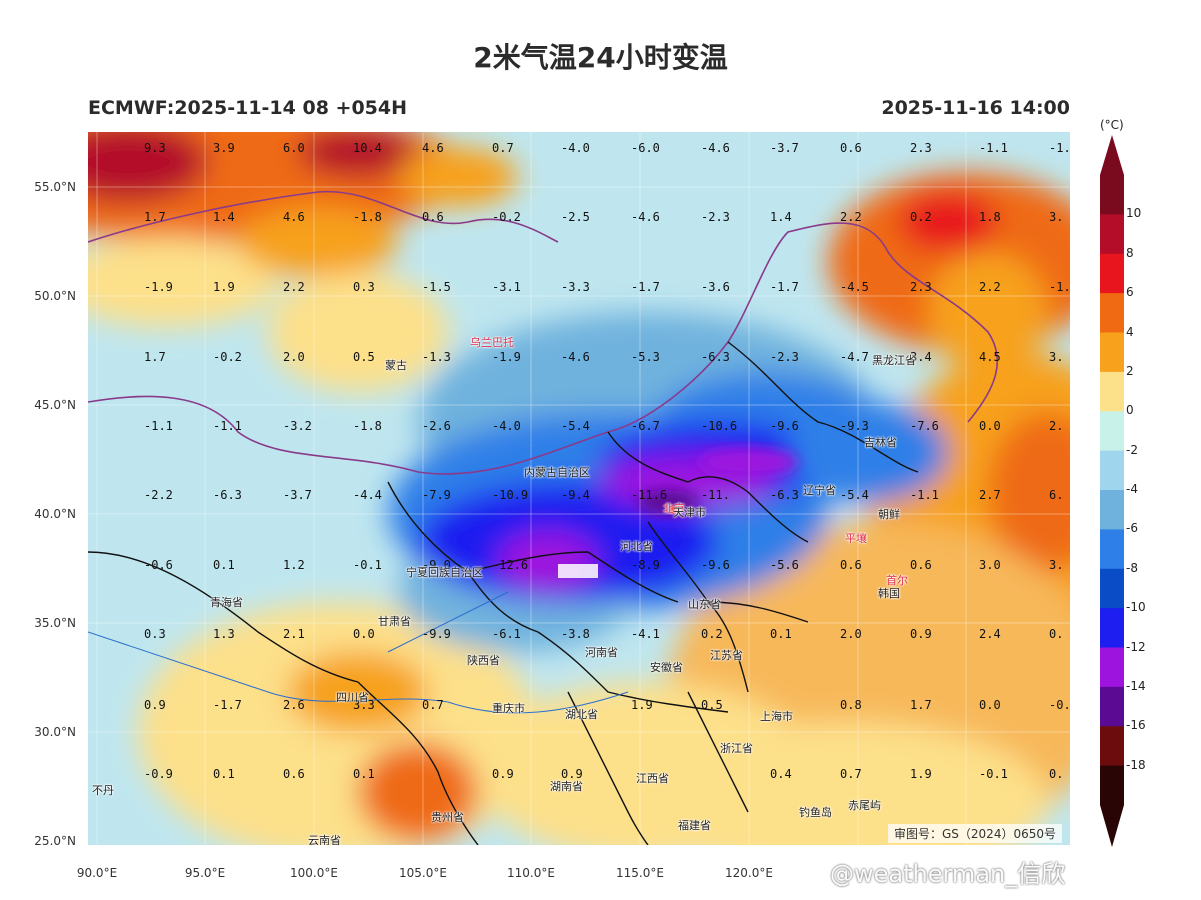 This screenshot has height=900, width=1201. Describe the element at coordinates (1136, 607) in the screenshot. I see `colorbar-tick-label: -10` at that location.